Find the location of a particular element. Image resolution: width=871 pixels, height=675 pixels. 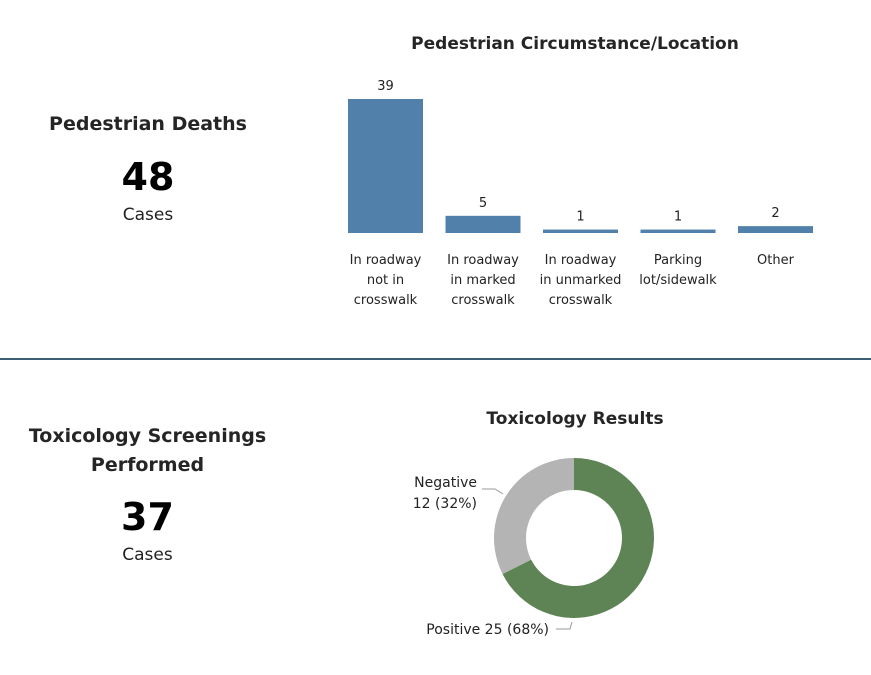

category-label-0-1: not in is located at coordinates (385, 280).